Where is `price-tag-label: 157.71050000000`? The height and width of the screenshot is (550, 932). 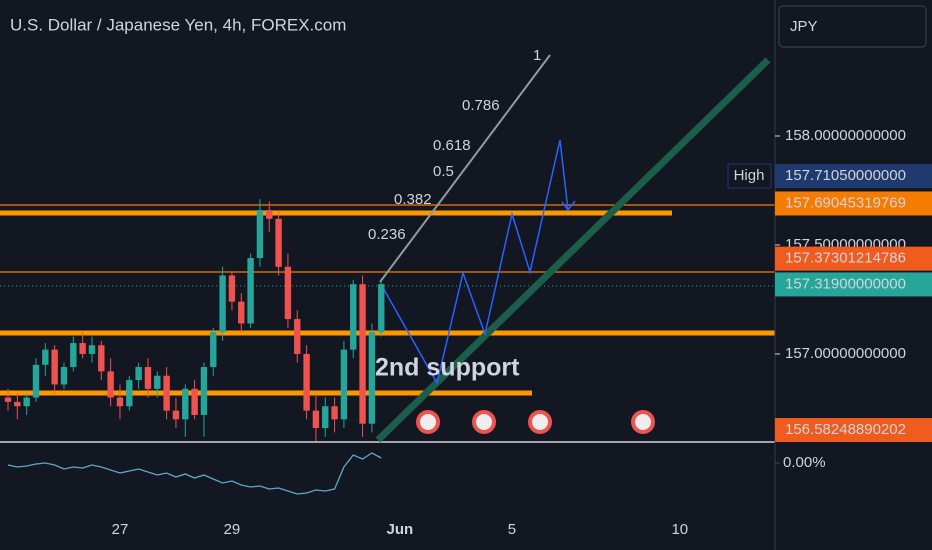
price-tag-label: 157.71050000000 is located at coordinates (845, 175).